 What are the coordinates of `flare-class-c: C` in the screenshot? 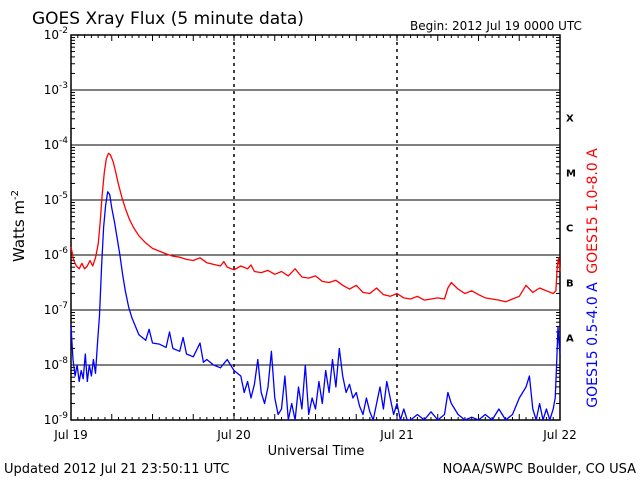 It's located at (569, 229).